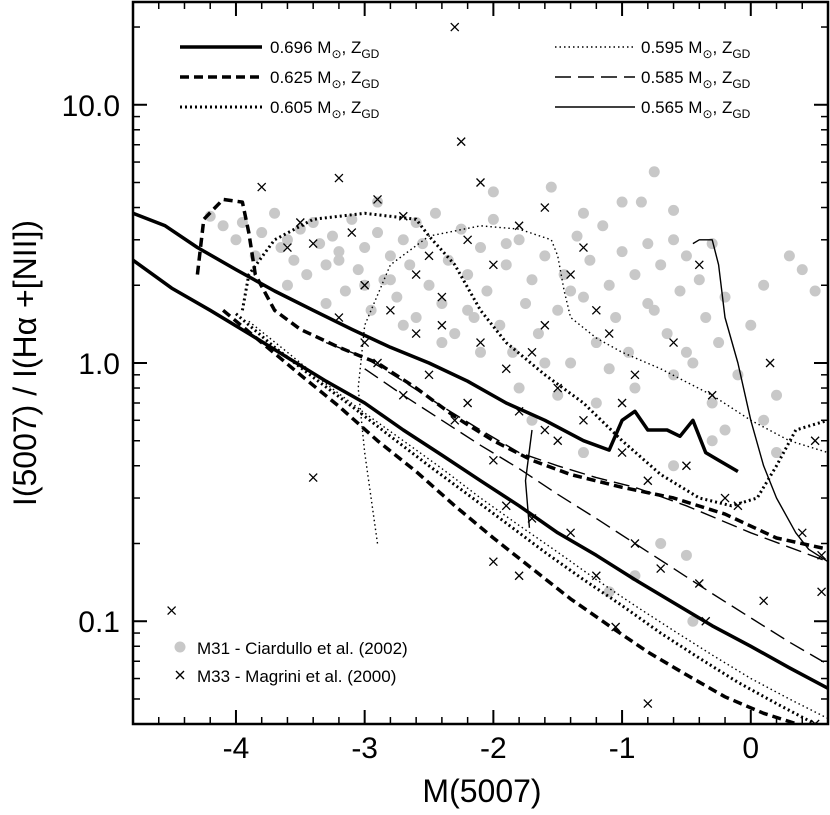  Describe the element at coordinates (696, 109) in the screenshot. I see `legend-label-0565: 0.565 M⊙, ZGD` at that location.